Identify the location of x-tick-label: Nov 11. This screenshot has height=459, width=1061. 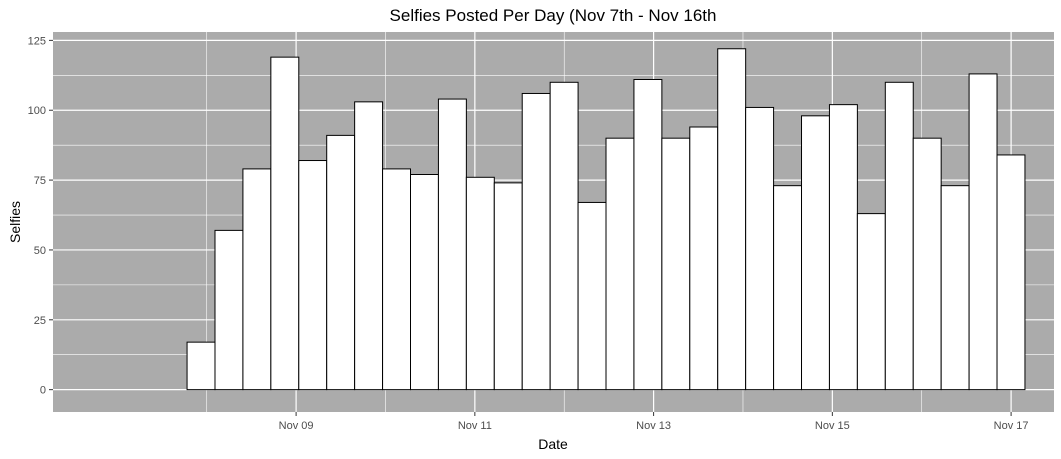
(475, 426).